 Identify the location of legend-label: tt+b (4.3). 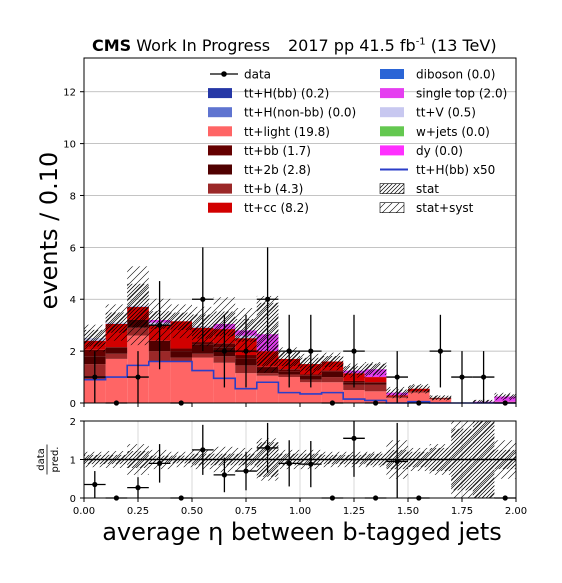
(273, 189).